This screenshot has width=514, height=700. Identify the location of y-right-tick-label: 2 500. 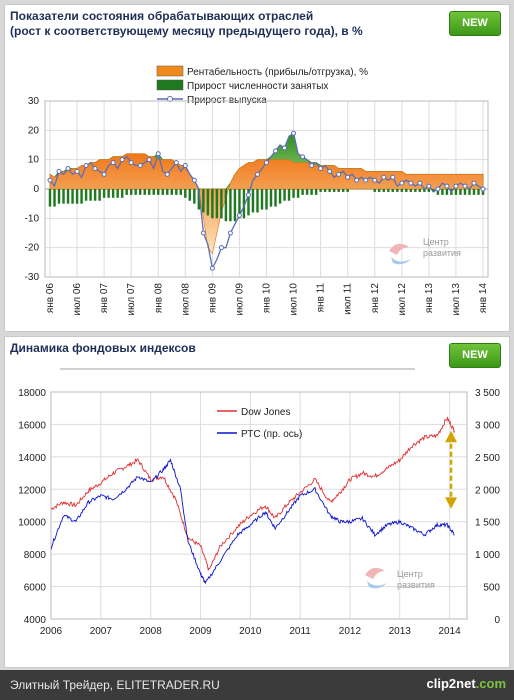
(487, 458).